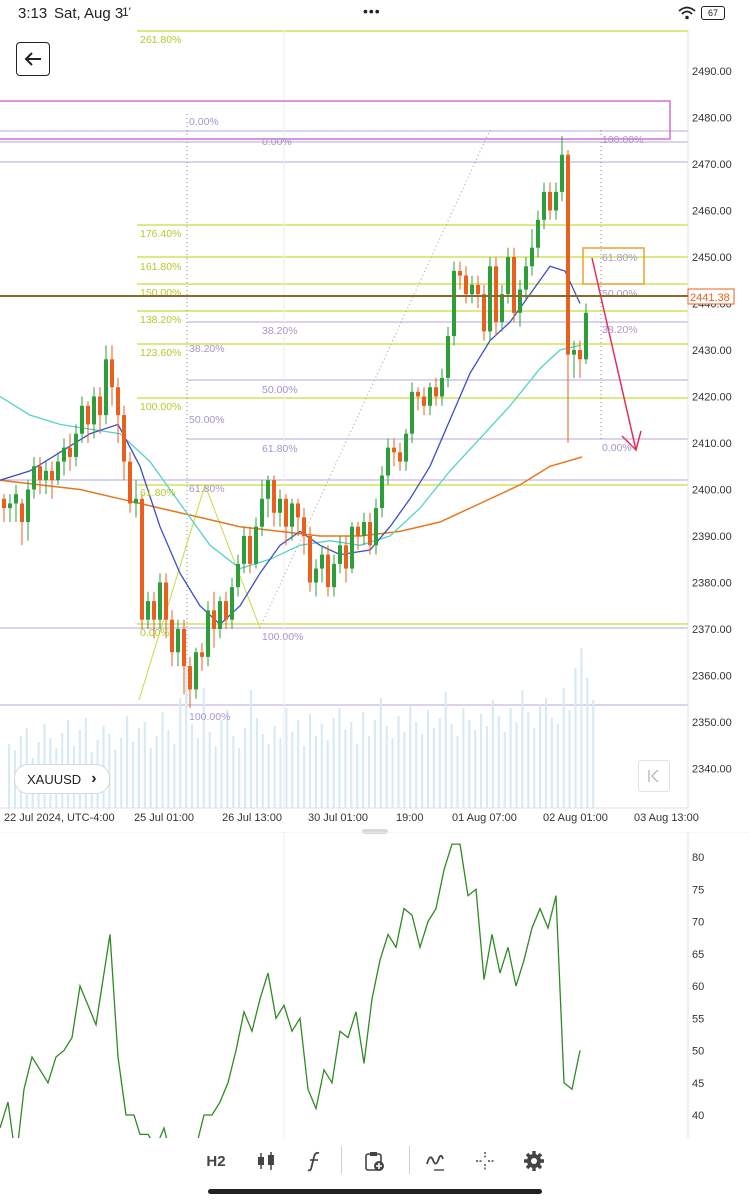 This screenshot has width=750, height=1200. I want to click on settings-button, so click(534, 1161).